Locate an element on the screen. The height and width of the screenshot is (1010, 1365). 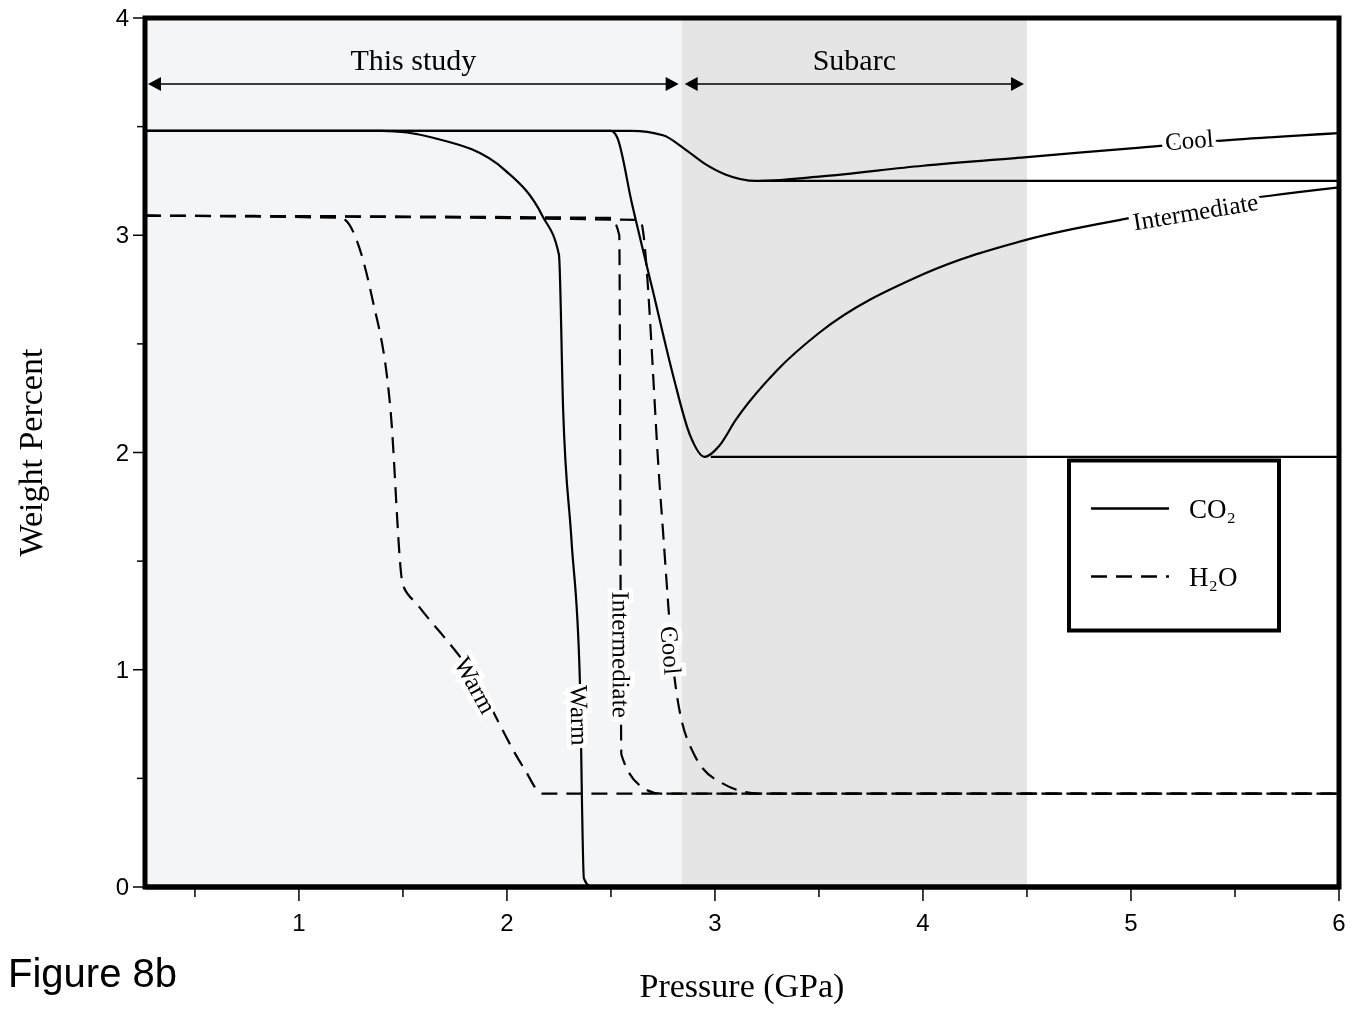
x-tick-label: 6 is located at coordinates (1339, 922).